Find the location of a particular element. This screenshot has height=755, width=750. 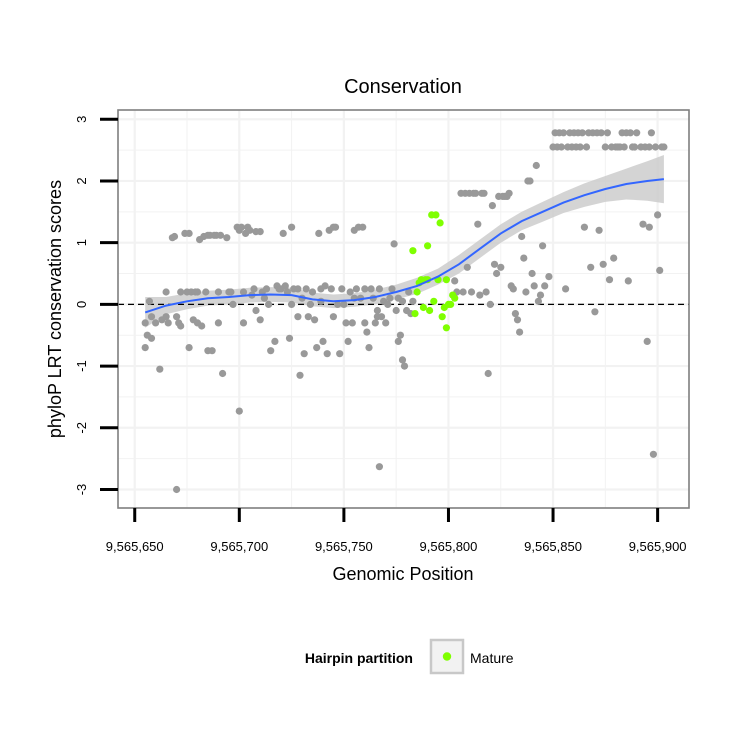

y-tick-label: 2 is located at coordinates (81, 180).